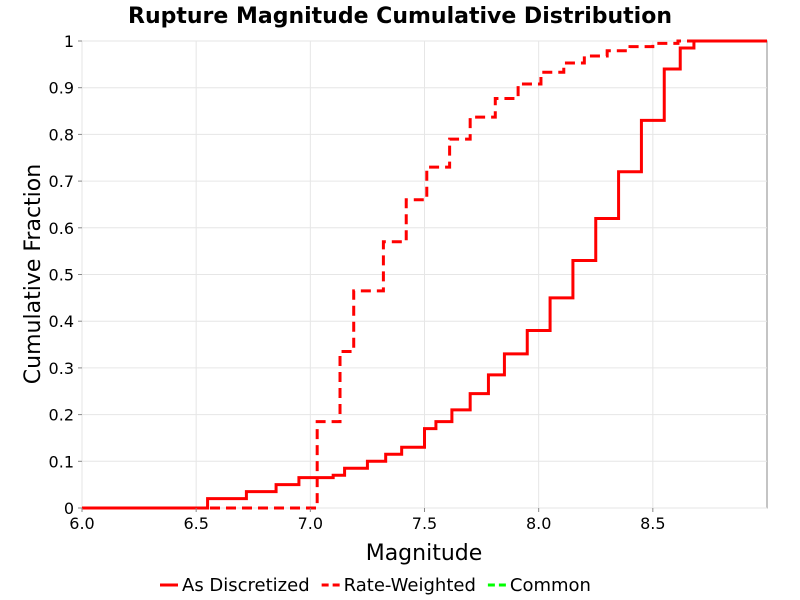 This screenshot has height=600, width=800. I want to click on y-tick-label: 0.5, so click(61, 275).